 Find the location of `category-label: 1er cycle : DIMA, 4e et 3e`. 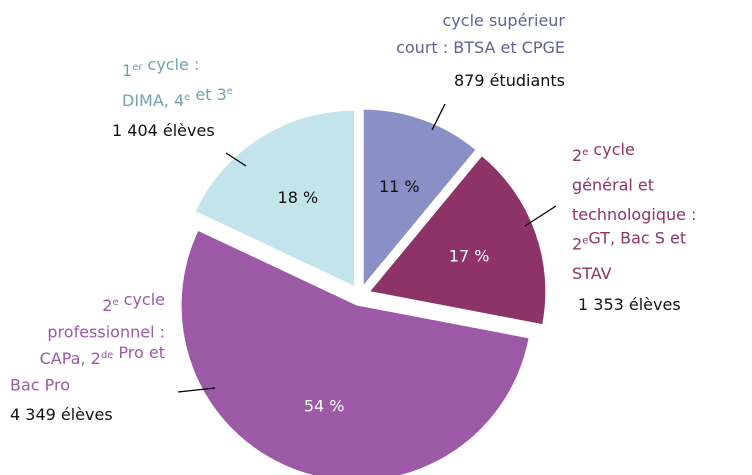

category-label: 1er cycle : DIMA, 4e et 3e is located at coordinates (177, 82).